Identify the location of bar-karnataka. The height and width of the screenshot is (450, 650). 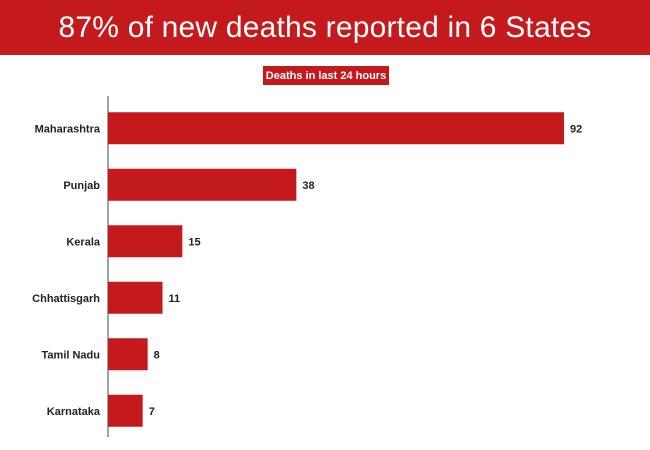
(125, 410).